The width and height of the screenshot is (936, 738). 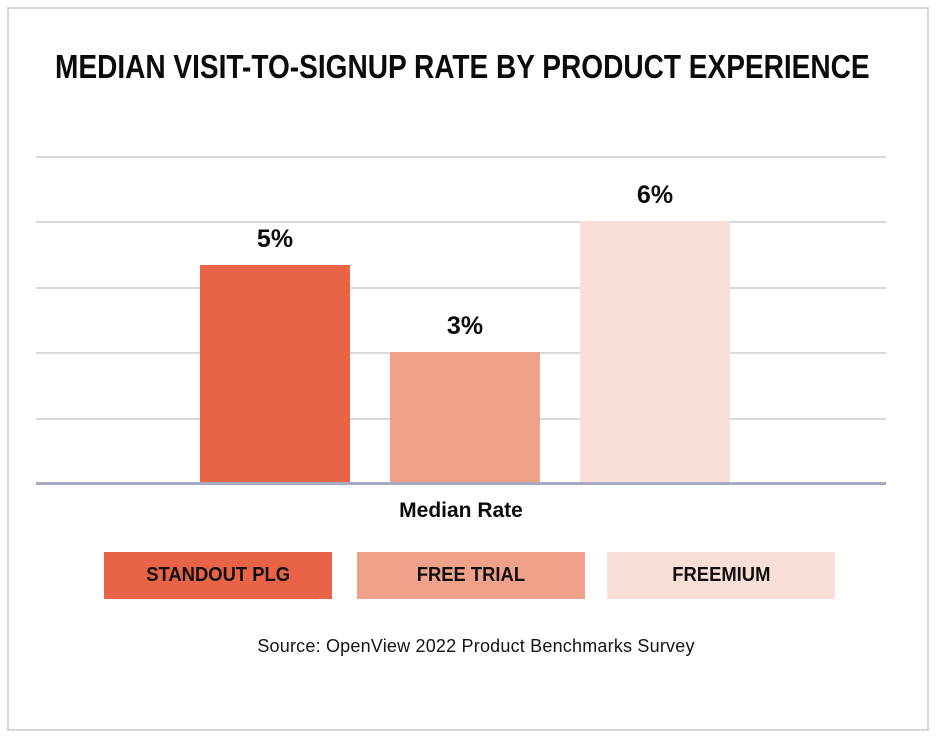 I want to click on bar-free-trial: 3%, so click(x=465, y=397).